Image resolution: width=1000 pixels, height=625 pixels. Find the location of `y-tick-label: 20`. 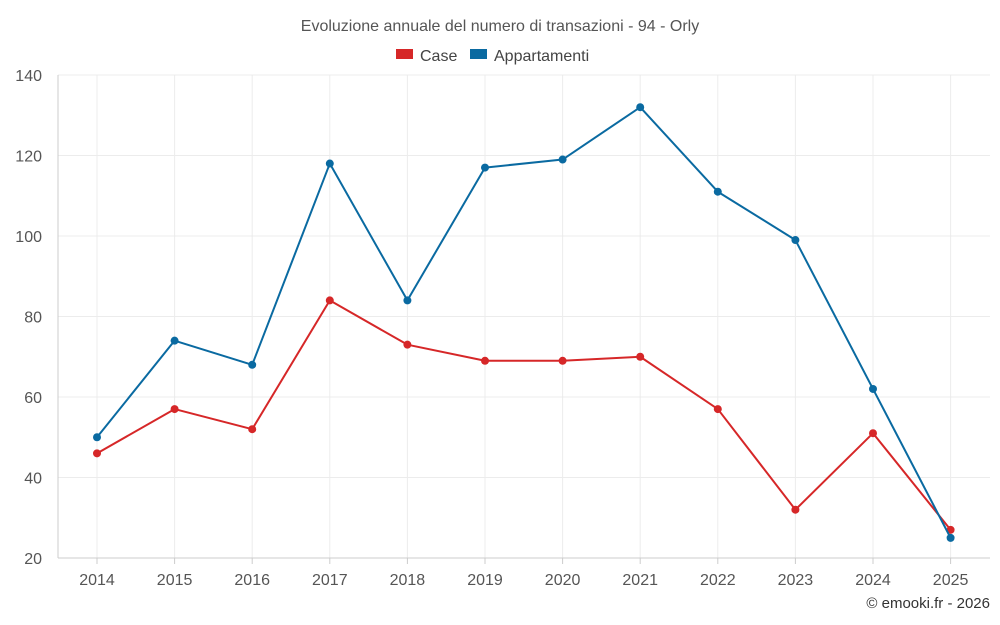

y-tick-label: 20 is located at coordinates (33, 559).